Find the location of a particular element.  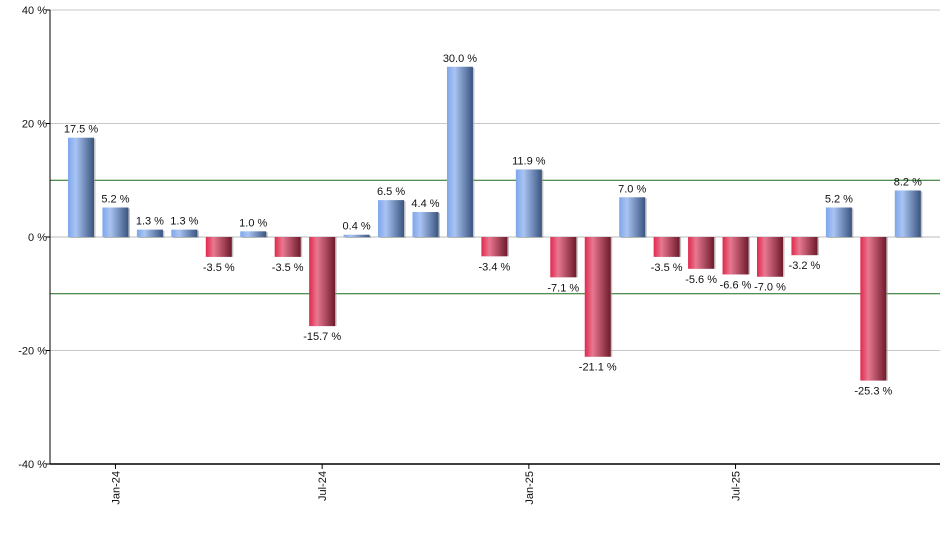

data-label: -7.1 % is located at coordinates (563, 288).